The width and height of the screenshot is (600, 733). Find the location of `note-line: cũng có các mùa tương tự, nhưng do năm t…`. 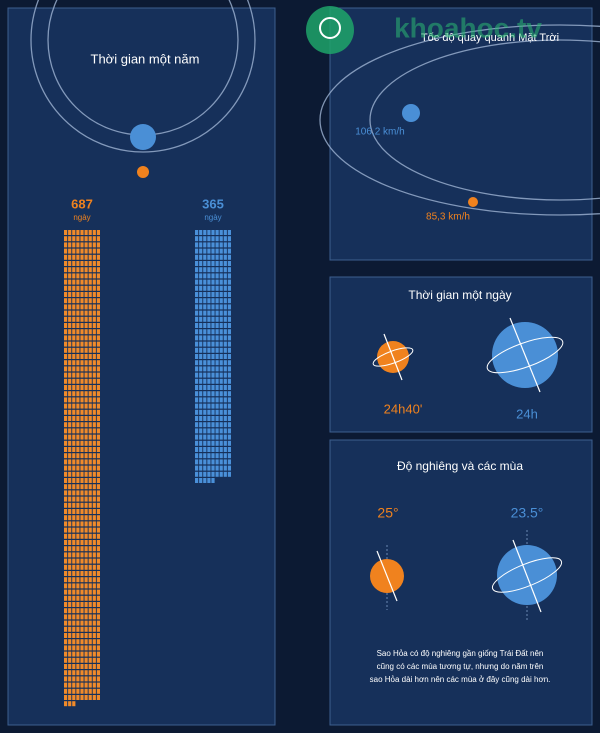

note-line: cũng có các mùa tương tự, nhưng do năm t… is located at coordinates (460, 666).